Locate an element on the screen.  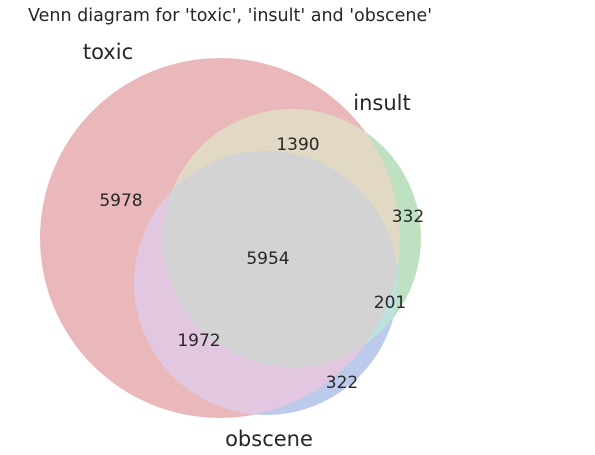
insult-set-label: insult is located at coordinates (381, 103).